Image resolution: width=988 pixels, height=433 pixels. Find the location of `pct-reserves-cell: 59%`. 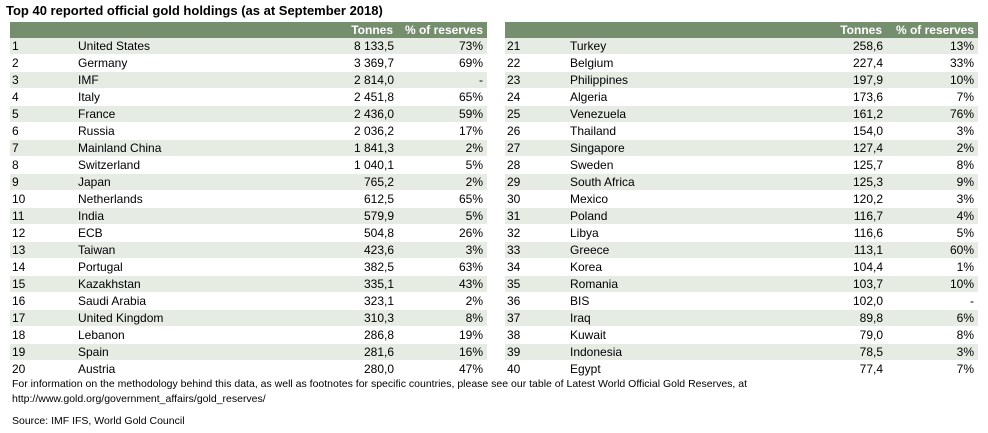

pct-reserves-cell: 59% is located at coordinates (442, 114).